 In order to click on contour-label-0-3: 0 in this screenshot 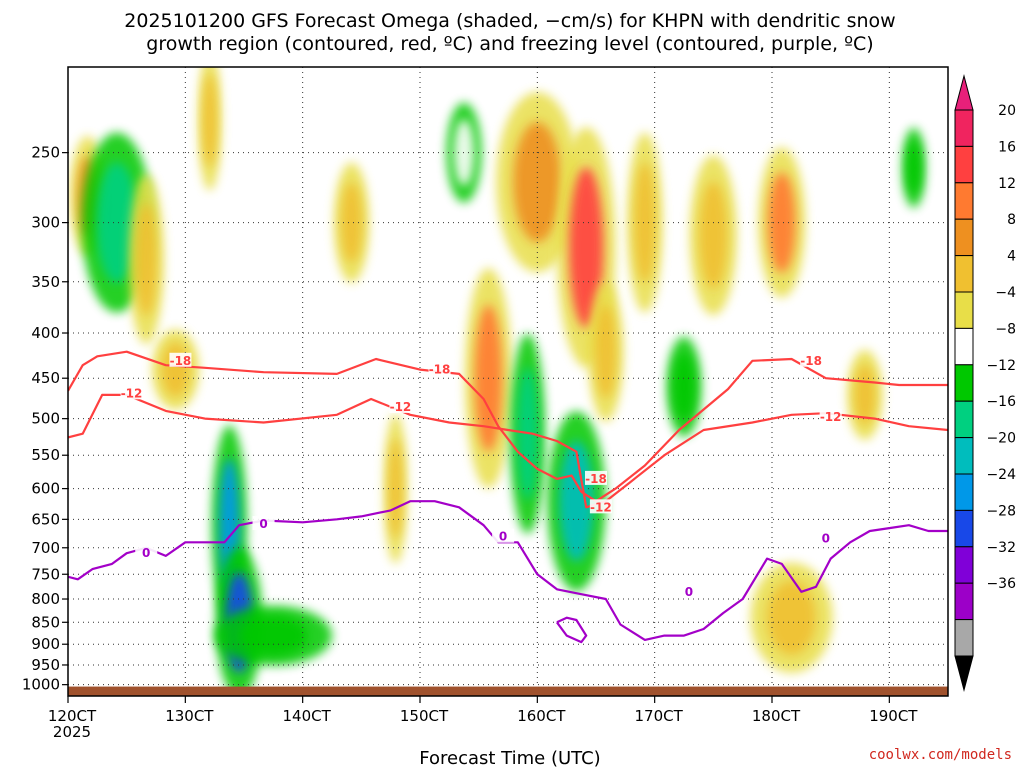, I will do `click(689, 592)`.